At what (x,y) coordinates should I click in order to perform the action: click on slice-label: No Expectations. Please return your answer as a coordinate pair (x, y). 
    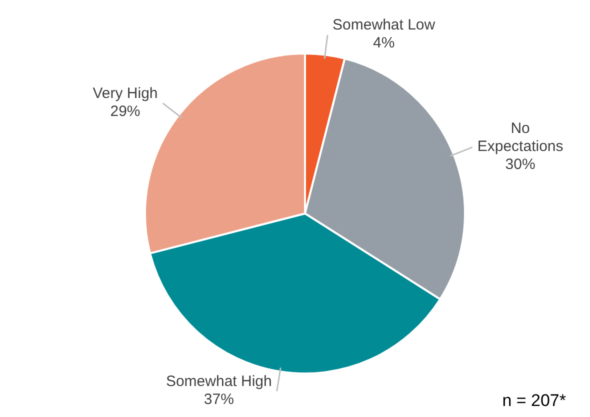
    Looking at the image, I should click on (520, 137).